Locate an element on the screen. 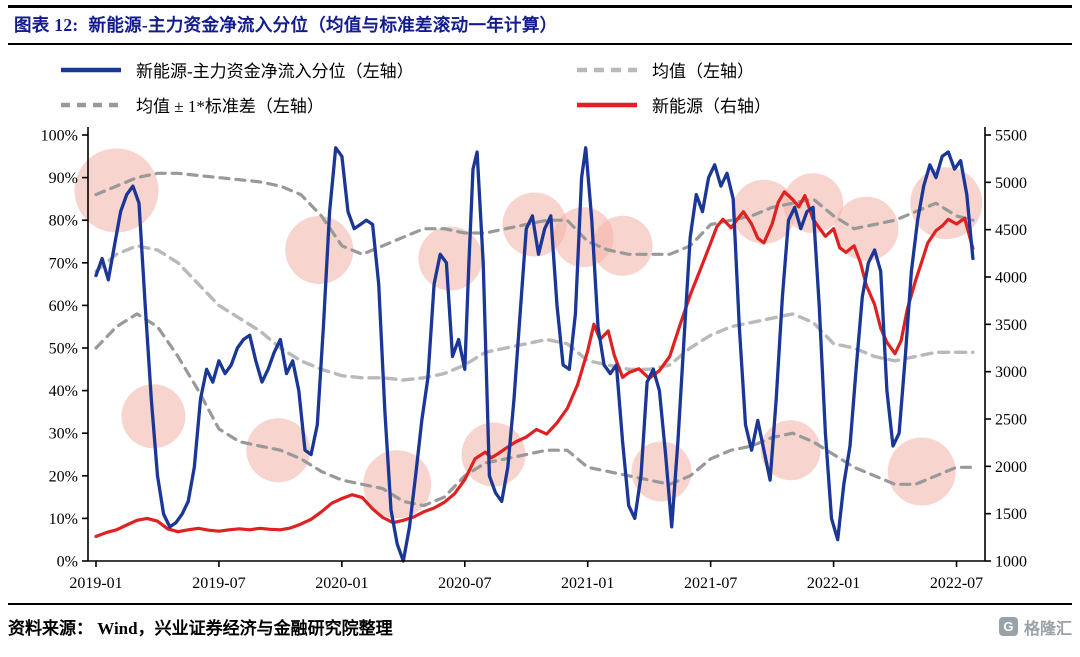 This screenshot has height=657, width=1080. left-tick-label: 100% is located at coordinates (59, 136).